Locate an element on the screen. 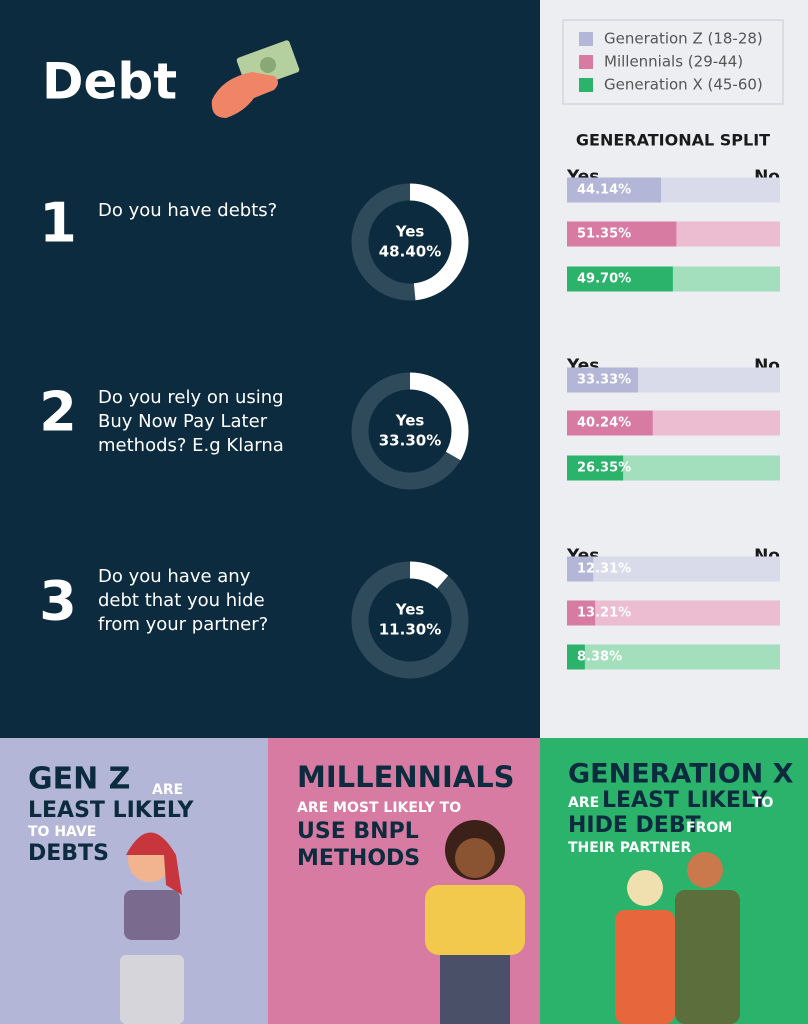 Image resolution: width=808 pixels, height=1024 pixels. bar-label: 33.33% is located at coordinates (604, 380).